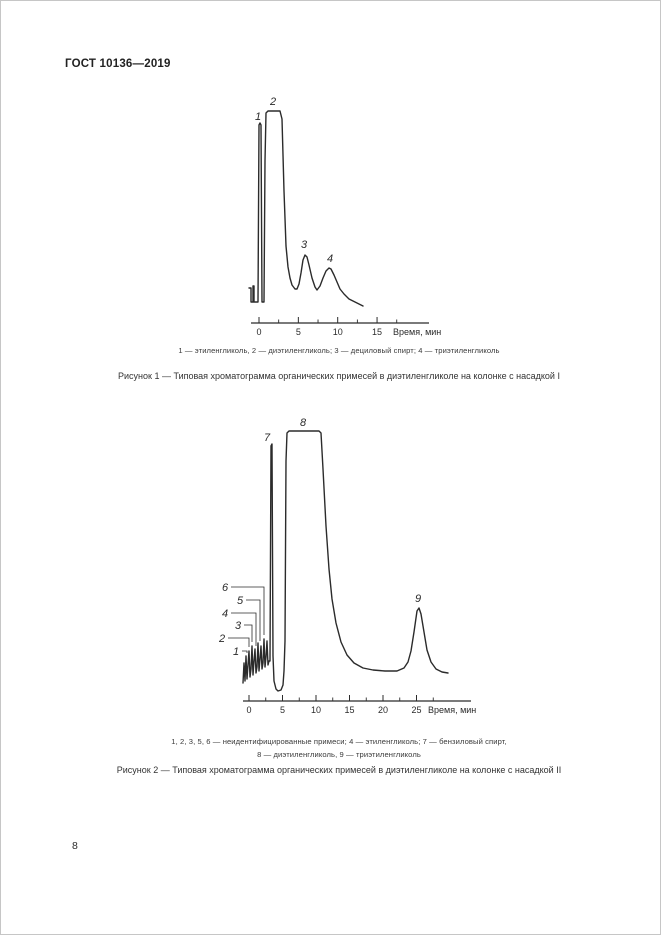 This screenshot has height=935, width=661. I want to click on peak-label: 9, so click(418, 599).